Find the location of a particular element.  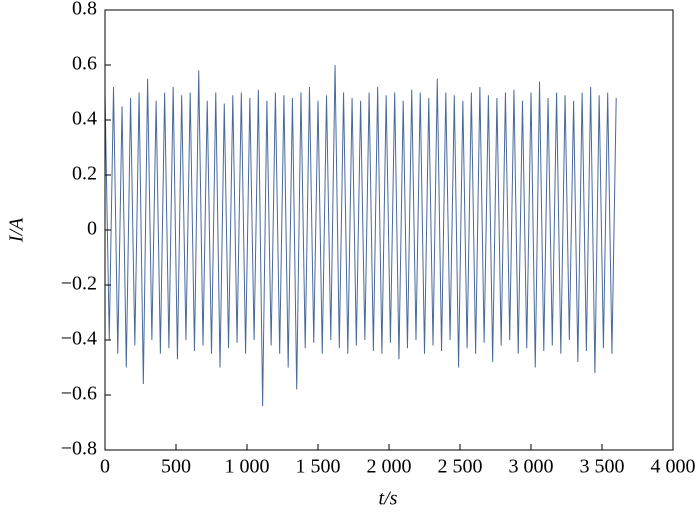

y-tick-label: 0 is located at coordinates (92, 229).